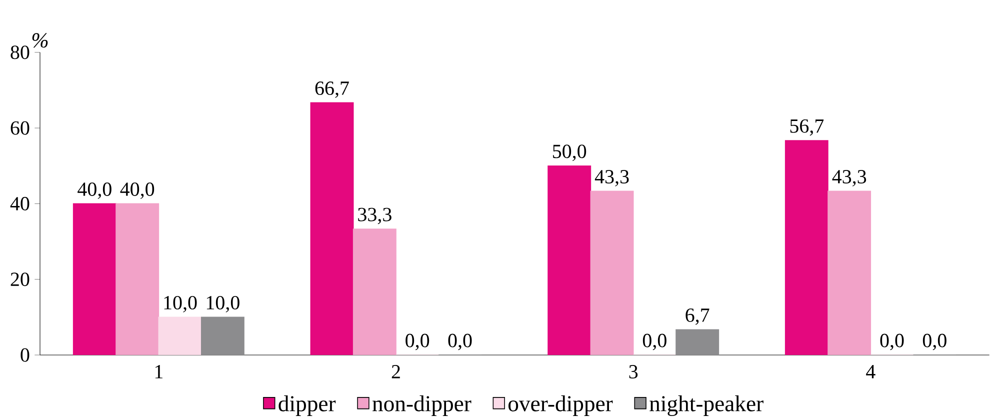 The image size is (994, 419). What do you see at coordinates (698, 316) in the screenshot?
I see `data-label: 6,7` at bounding box center [698, 316].